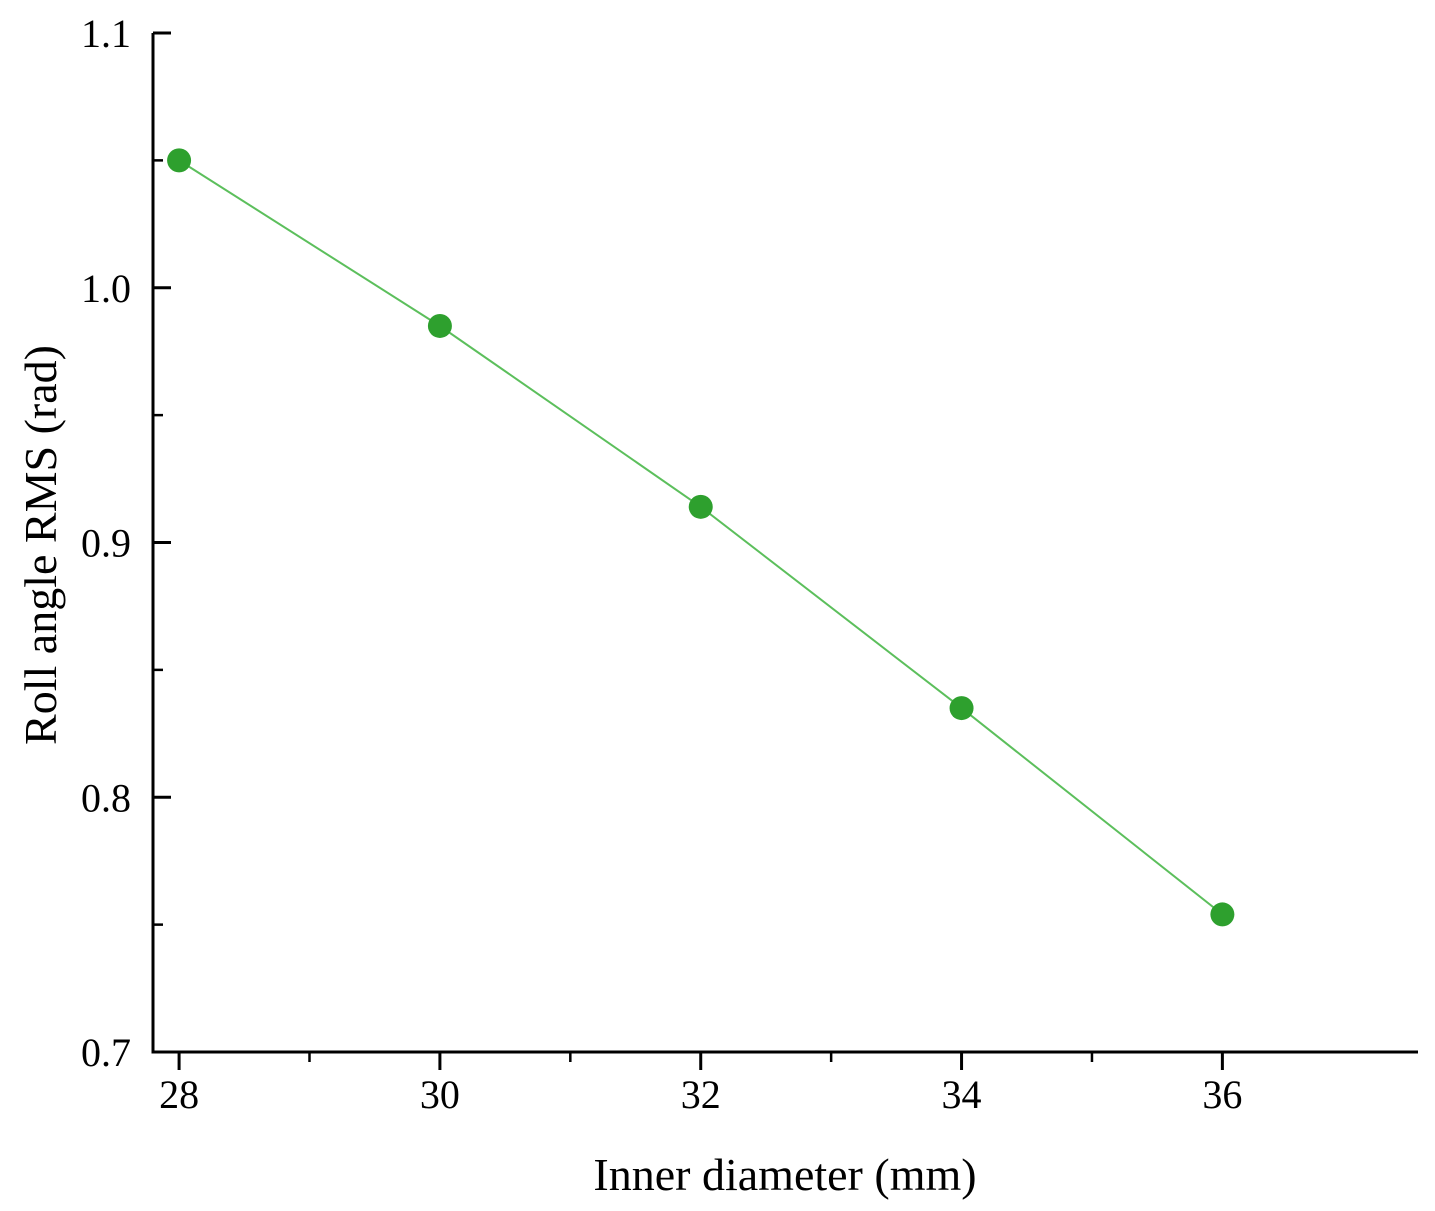 Image resolution: width=1435 pixels, height=1211 pixels. I want to click on x-tick-label: 36, so click(1222, 1094).